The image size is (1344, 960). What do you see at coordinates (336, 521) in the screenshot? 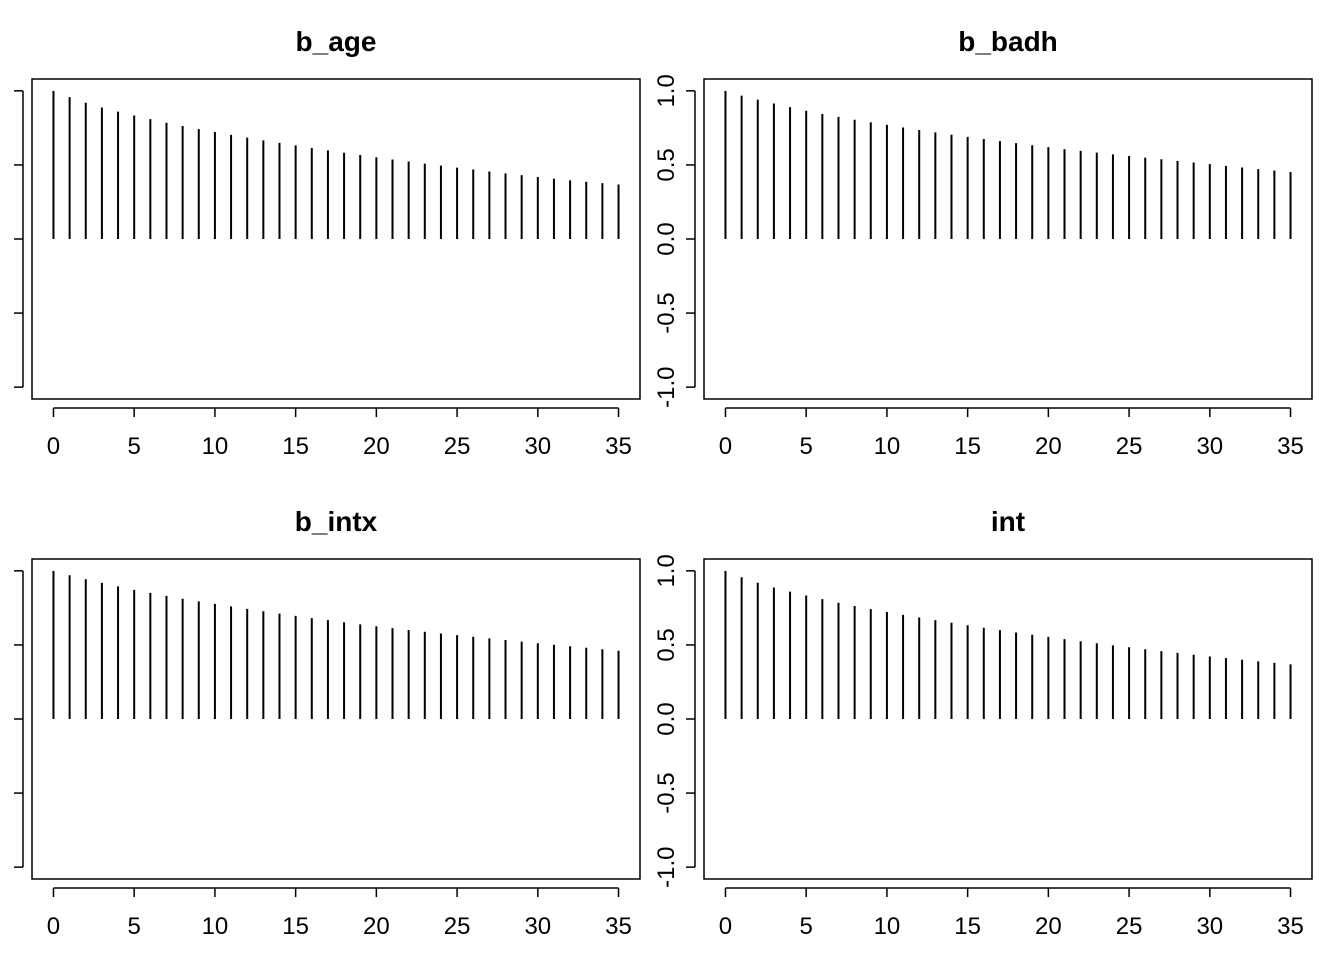
I see `panel-title: b_intx` at bounding box center [336, 521].